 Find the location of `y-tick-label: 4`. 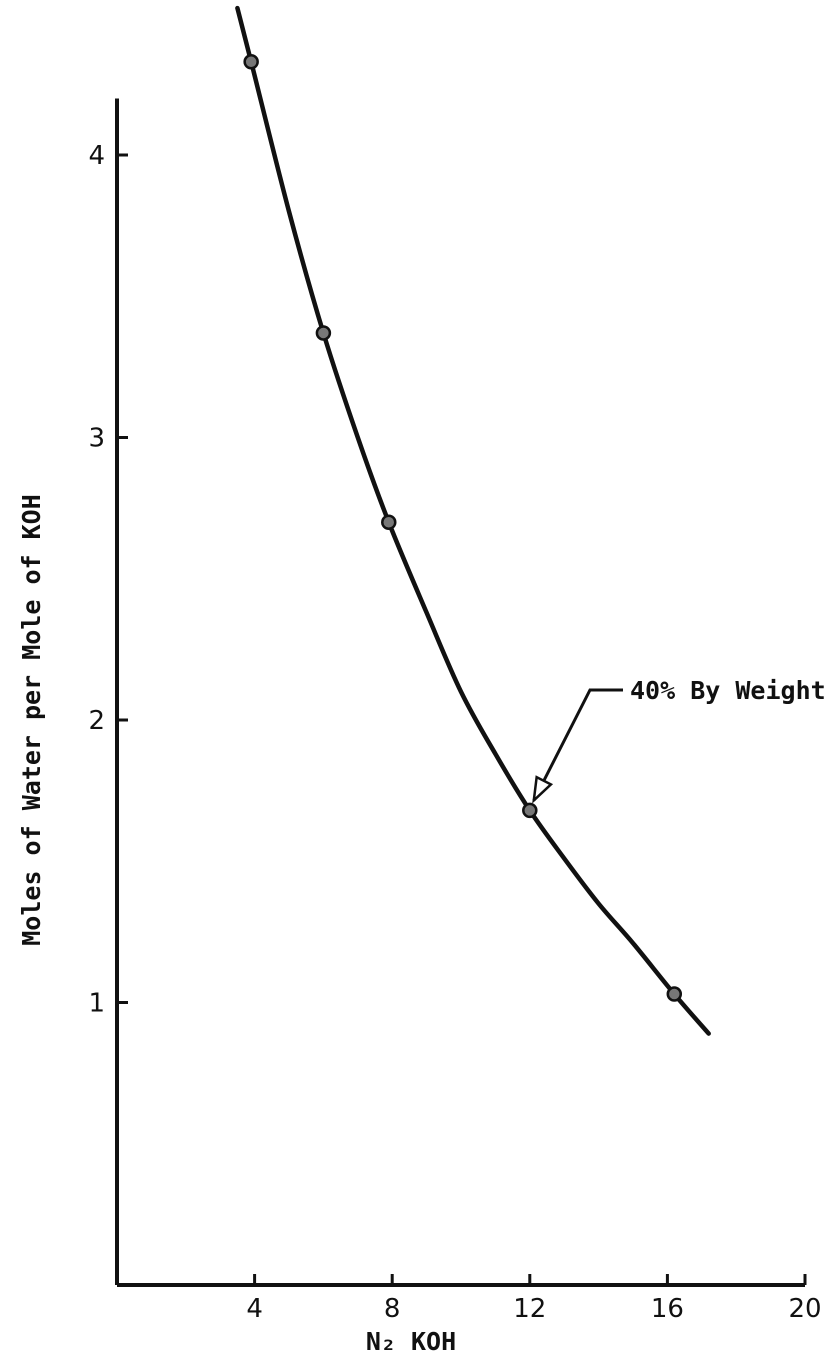

y-tick-label: 4 is located at coordinates (96, 156).